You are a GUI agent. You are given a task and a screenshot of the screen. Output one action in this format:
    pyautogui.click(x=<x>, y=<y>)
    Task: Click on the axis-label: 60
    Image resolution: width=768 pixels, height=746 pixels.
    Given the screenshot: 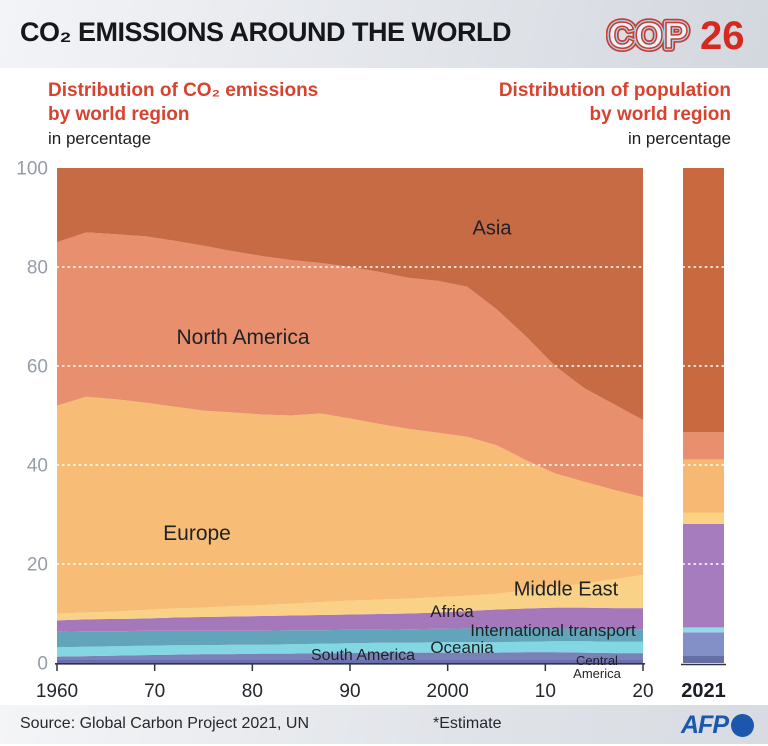 What is the action you would take?
    pyautogui.click(x=37, y=367)
    